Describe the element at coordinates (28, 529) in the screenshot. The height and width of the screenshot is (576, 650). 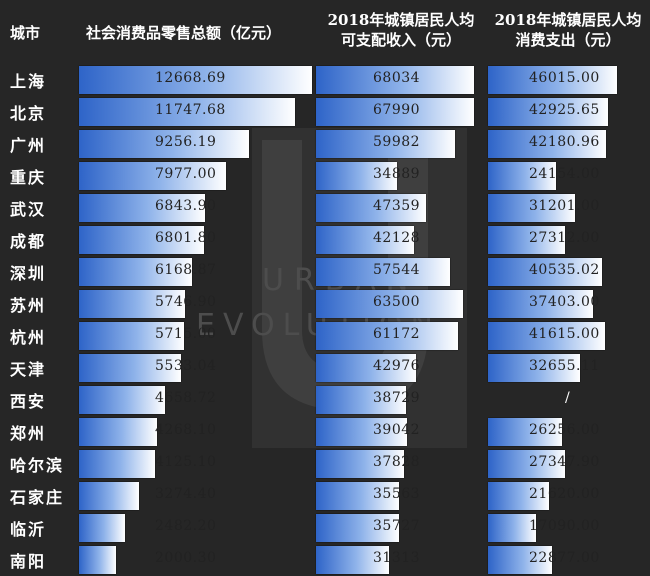
I see `city-label: 临沂` at that location.